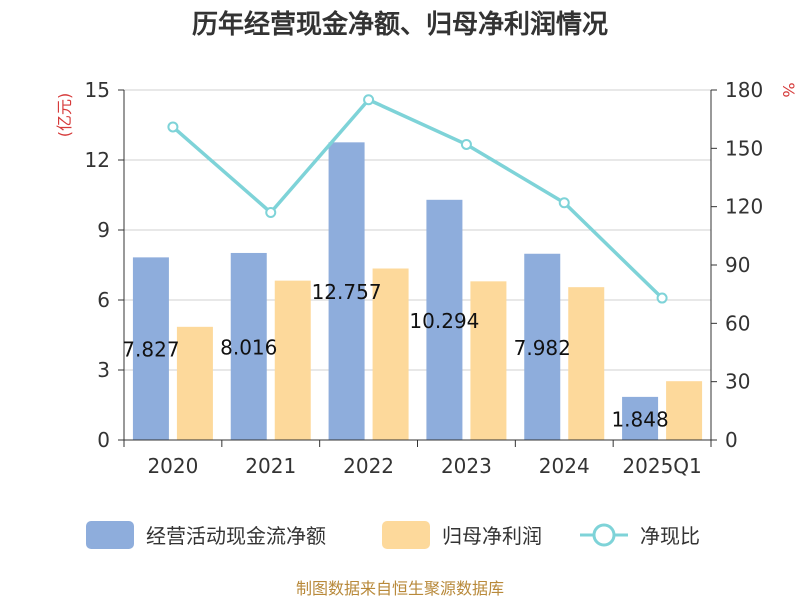 The width and height of the screenshot is (800, 600). Describe the element at coordinates (492, 536) in the screenshot. I see `legend-label-net-profit: 归母净利润` at that location.